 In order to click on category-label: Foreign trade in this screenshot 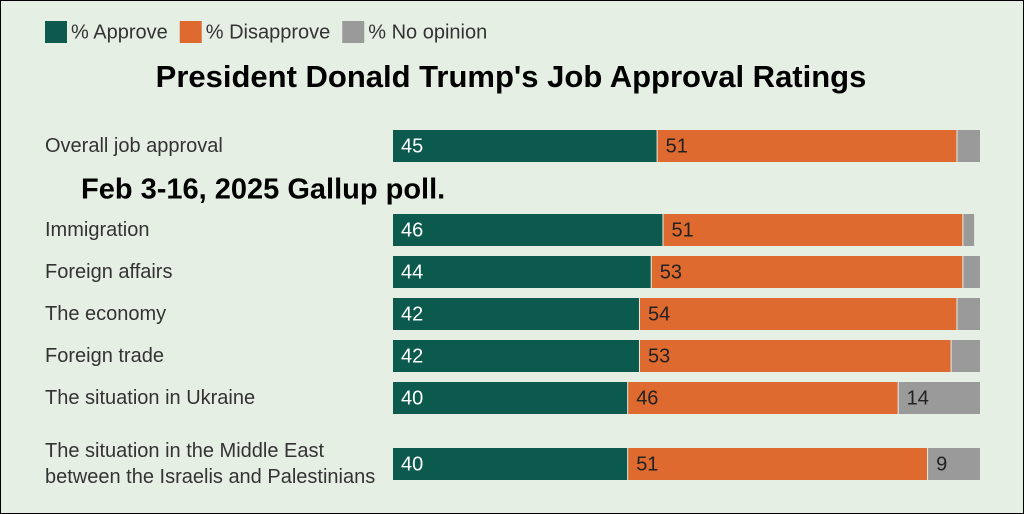, I will do `click(104, 356)`.